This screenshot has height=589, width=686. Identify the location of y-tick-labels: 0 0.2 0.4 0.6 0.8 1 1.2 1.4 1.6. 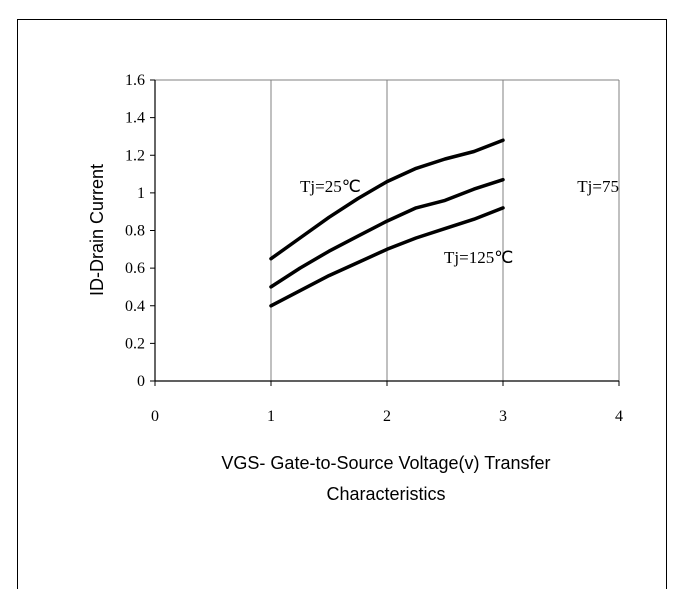
(135, 231).